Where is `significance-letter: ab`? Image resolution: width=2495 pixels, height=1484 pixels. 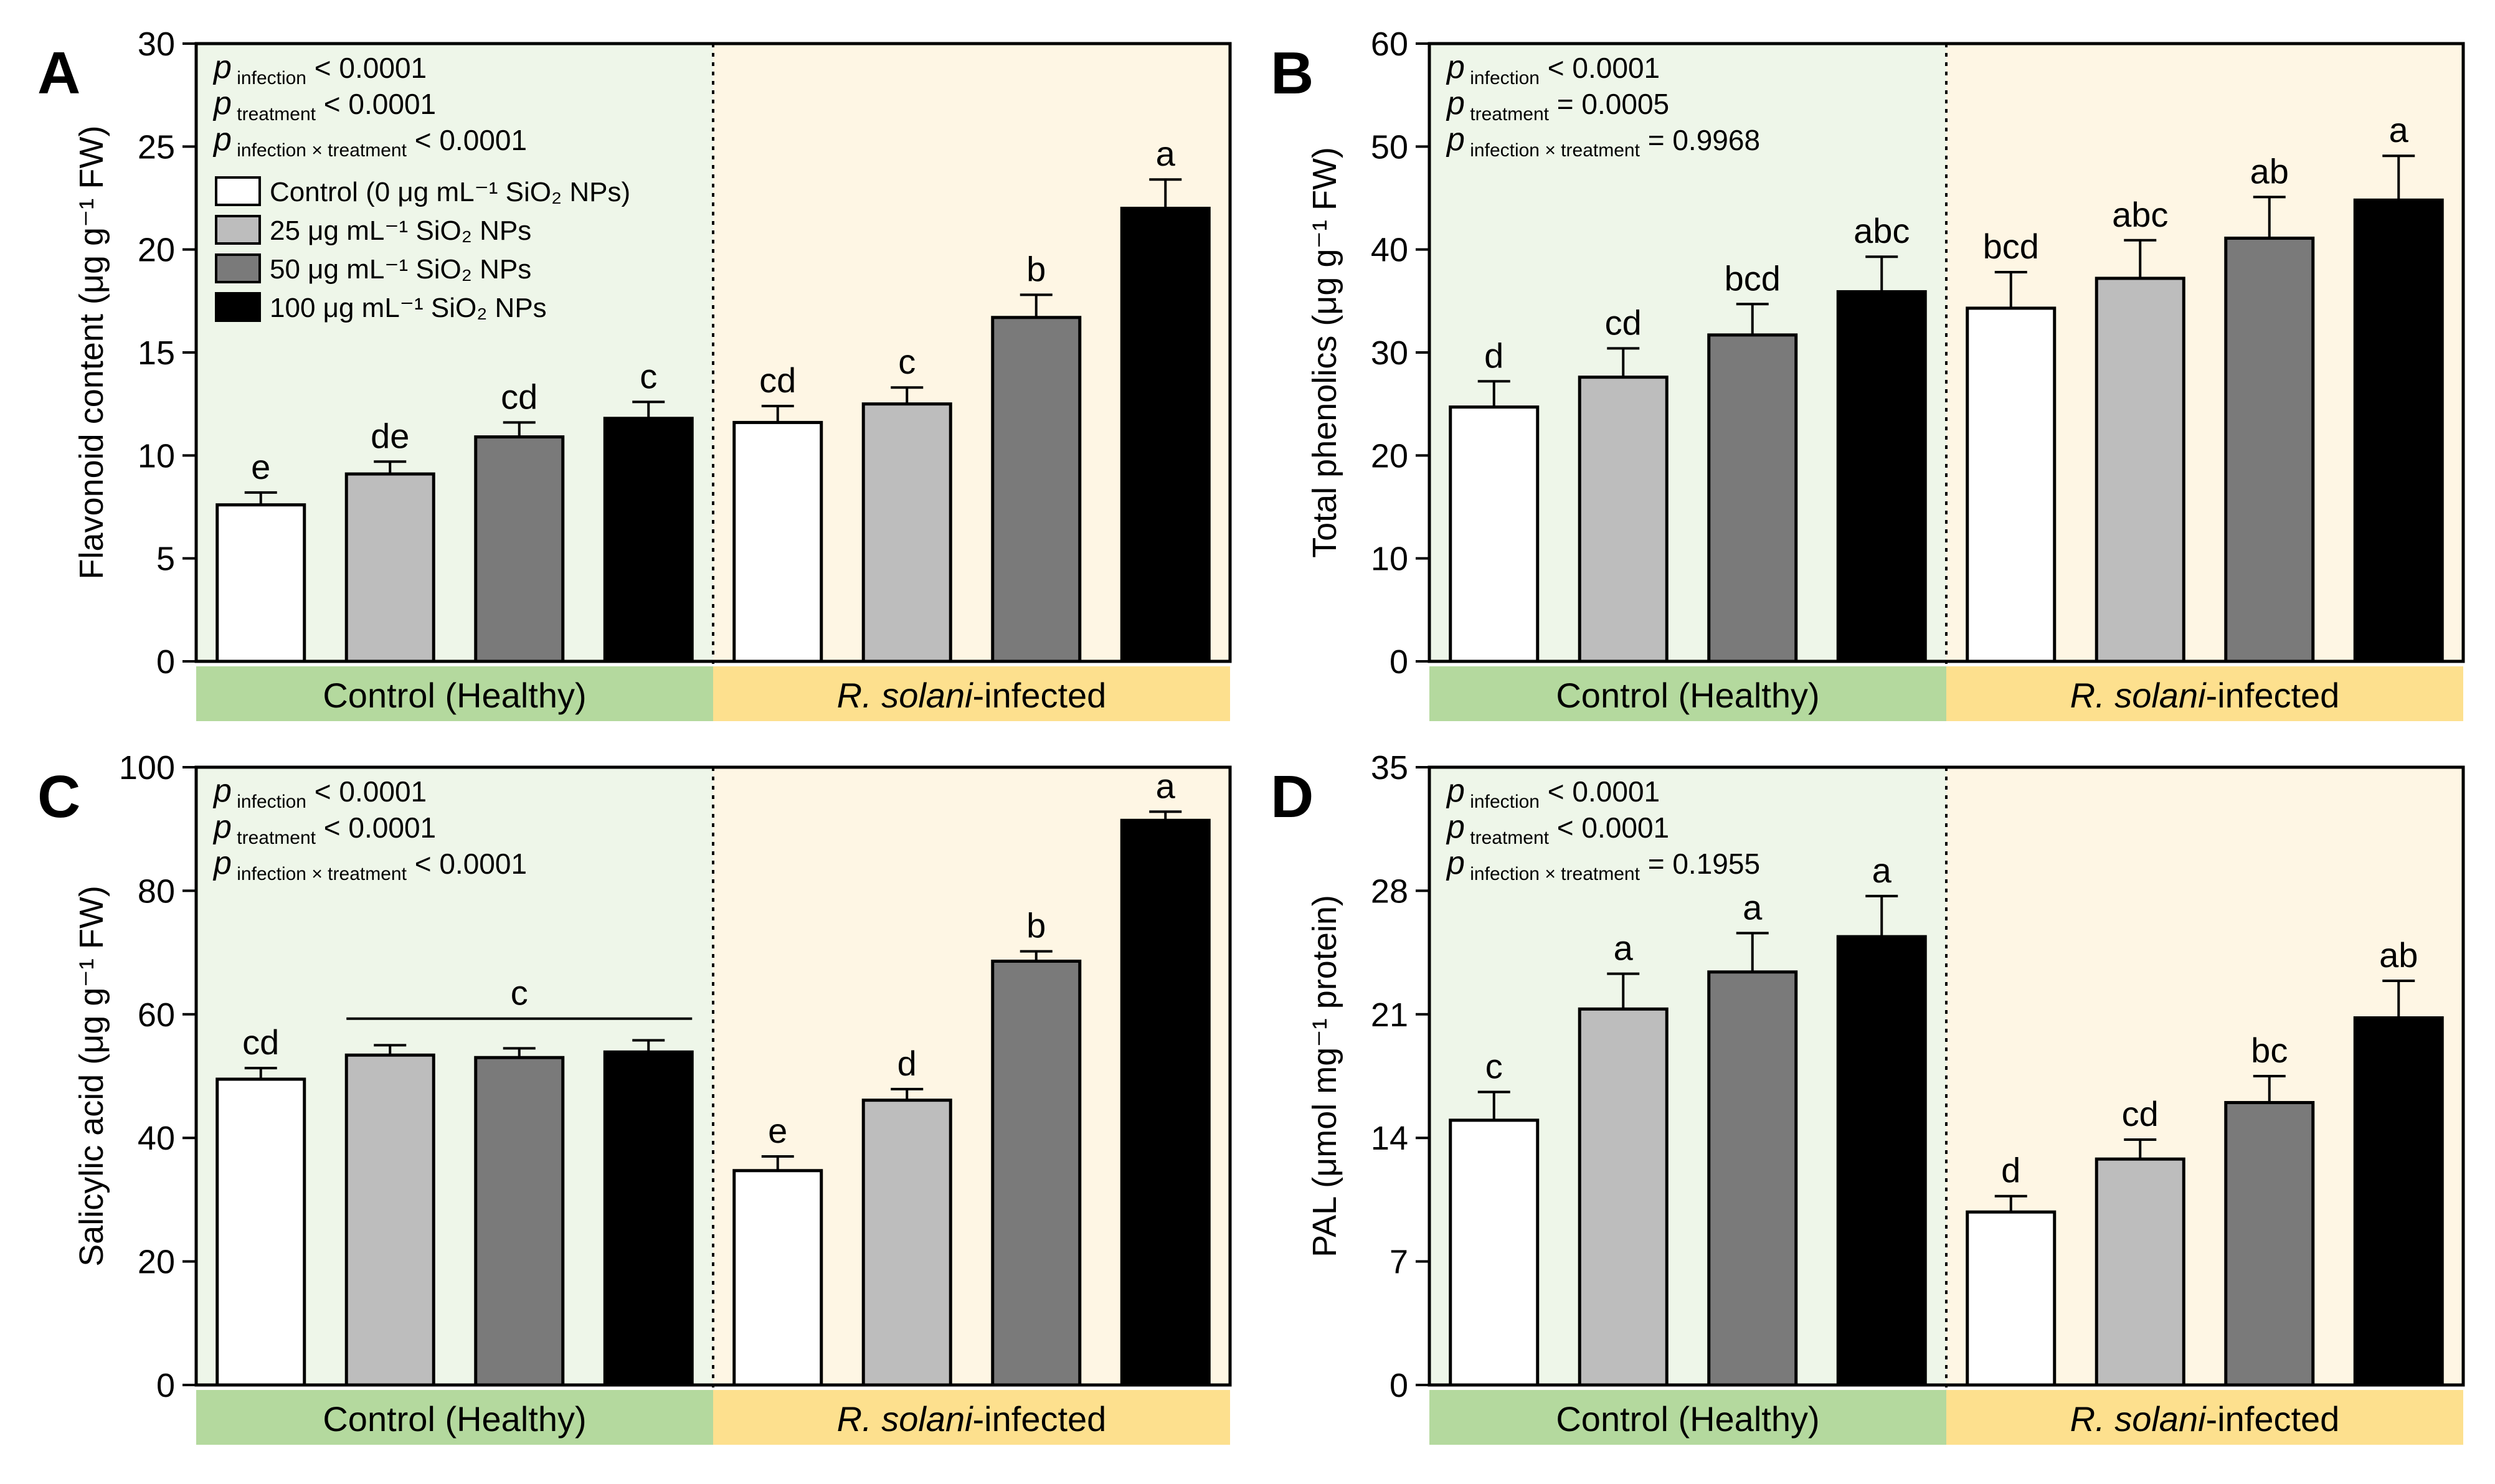
significance-letter: ab is located at coordinates (2398, 955).